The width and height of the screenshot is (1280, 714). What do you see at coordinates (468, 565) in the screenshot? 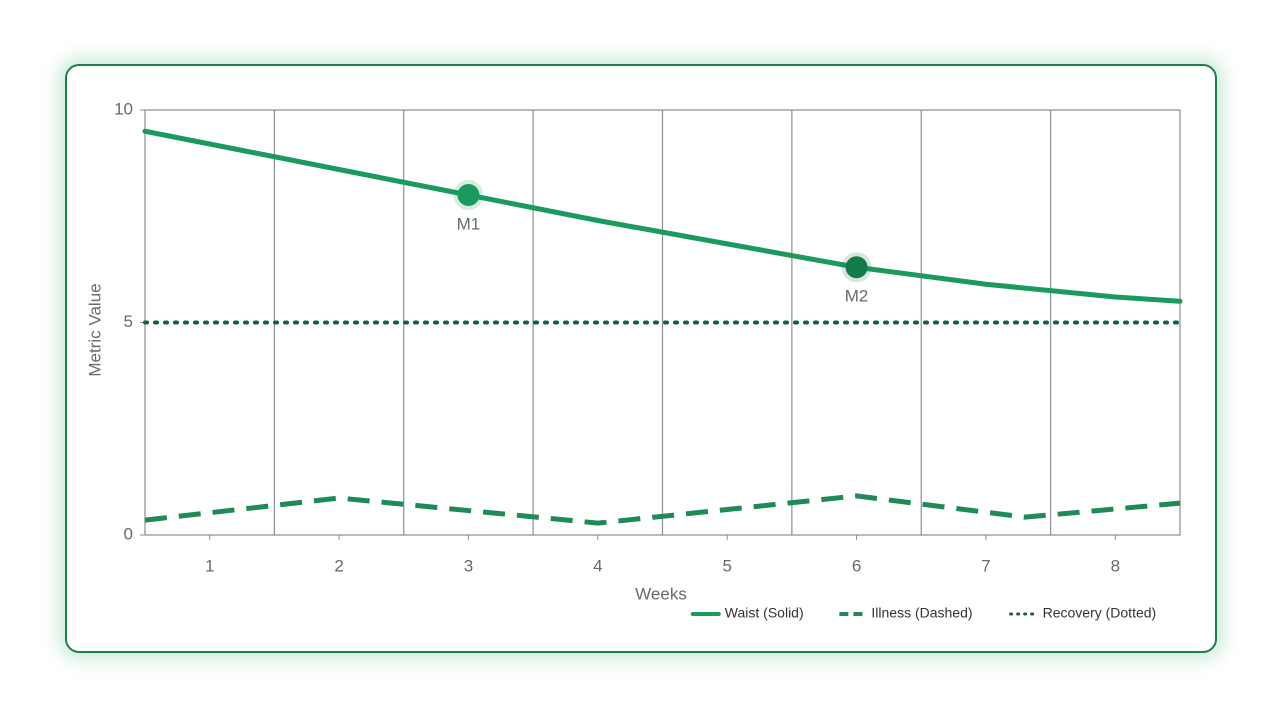
I see `x-tick-label: 3` at bounding box center [468, 565].